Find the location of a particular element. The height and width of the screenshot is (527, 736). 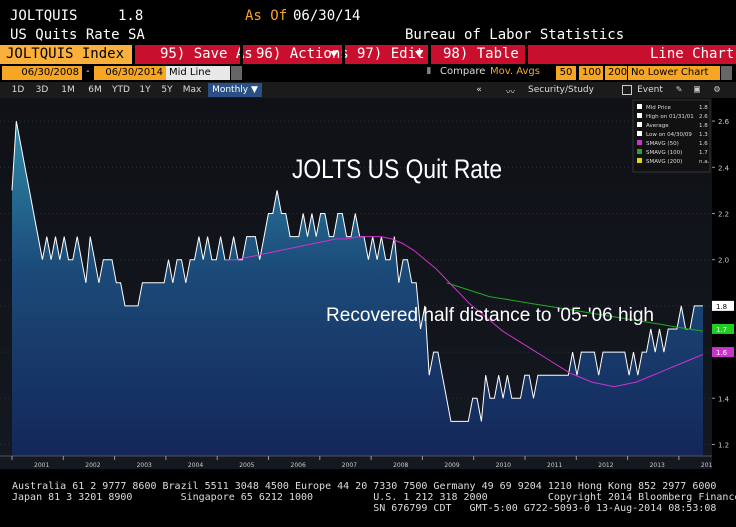

chart-annotation: Recovered half distance to '05-'06 high is located at coordinates (490, 315).